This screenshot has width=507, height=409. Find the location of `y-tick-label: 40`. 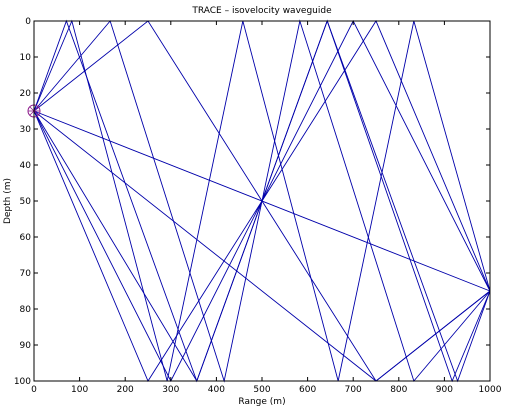

y-tick-label: 40 is located at coordinates (26, 166).